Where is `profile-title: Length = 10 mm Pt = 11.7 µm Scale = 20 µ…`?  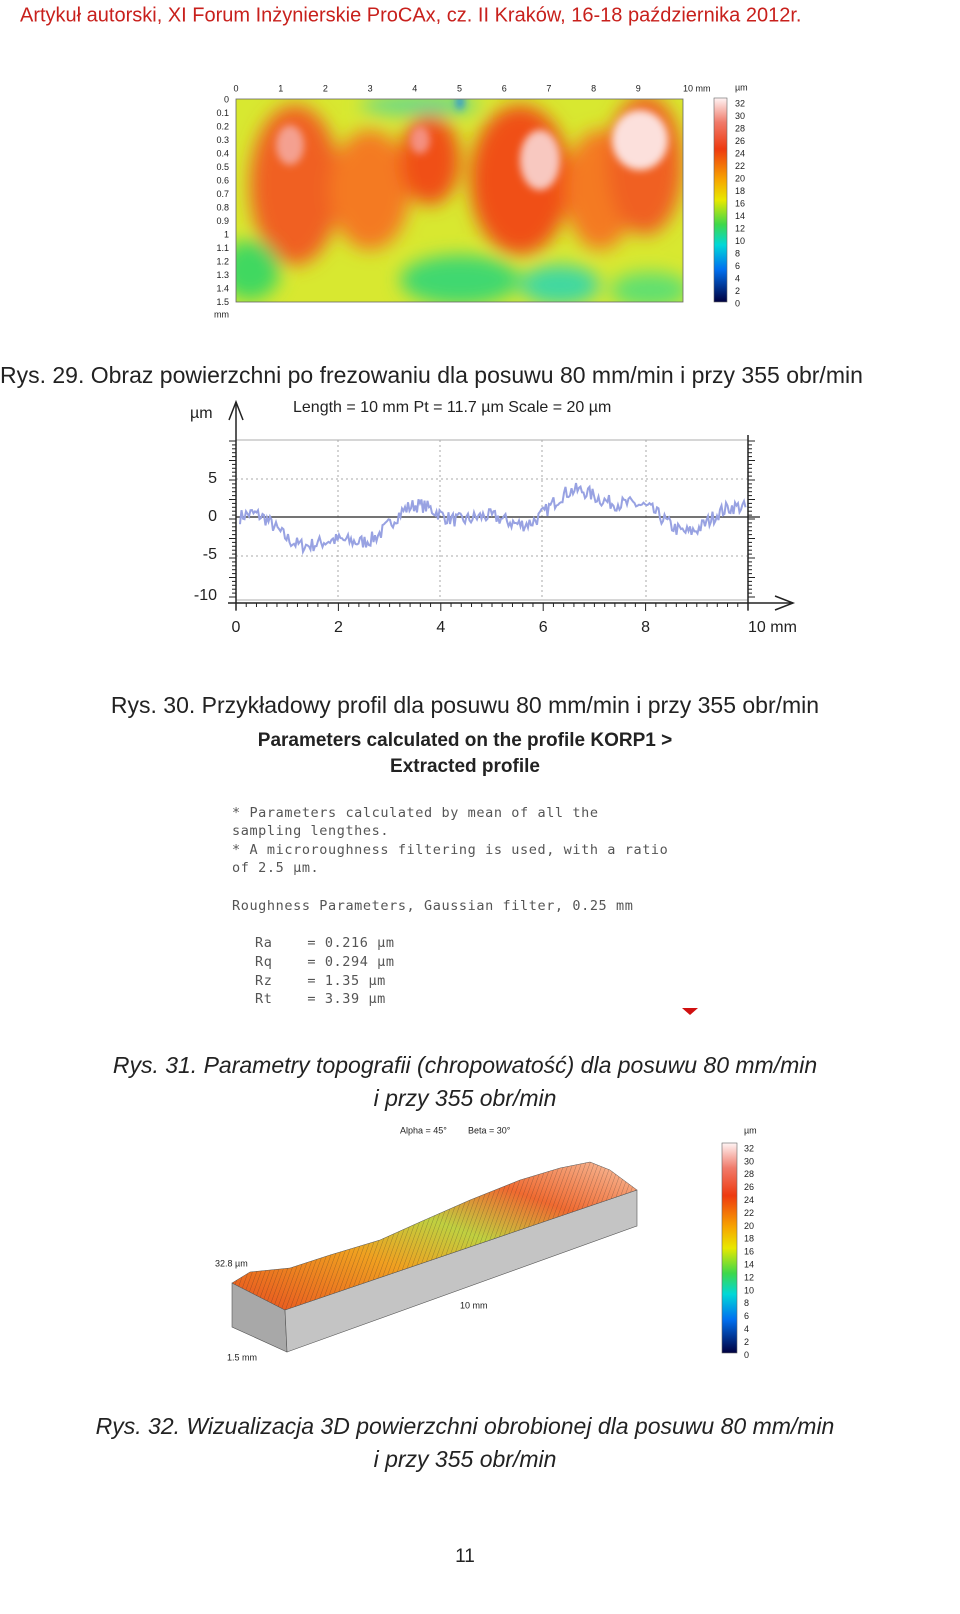
profile-title: Length = 10 mm Pt = 11.7 µm Scale = 20 µ… is located at coordinates (452, 407).